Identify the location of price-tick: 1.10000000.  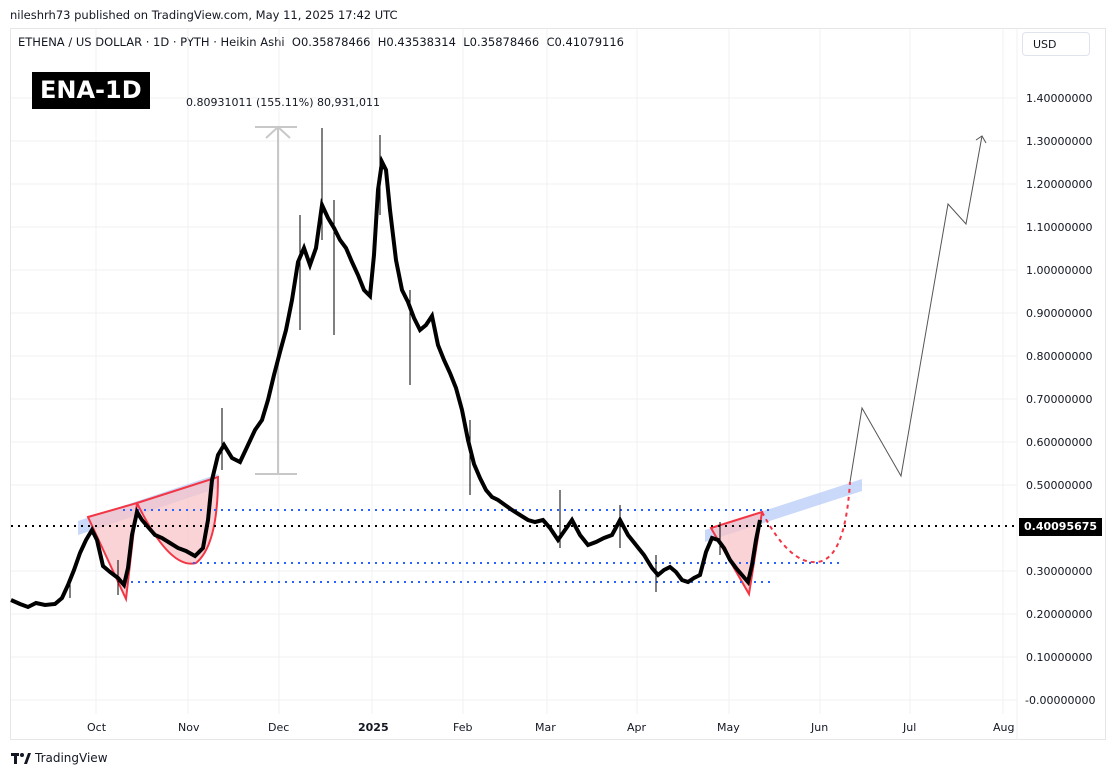
(1059, 227).